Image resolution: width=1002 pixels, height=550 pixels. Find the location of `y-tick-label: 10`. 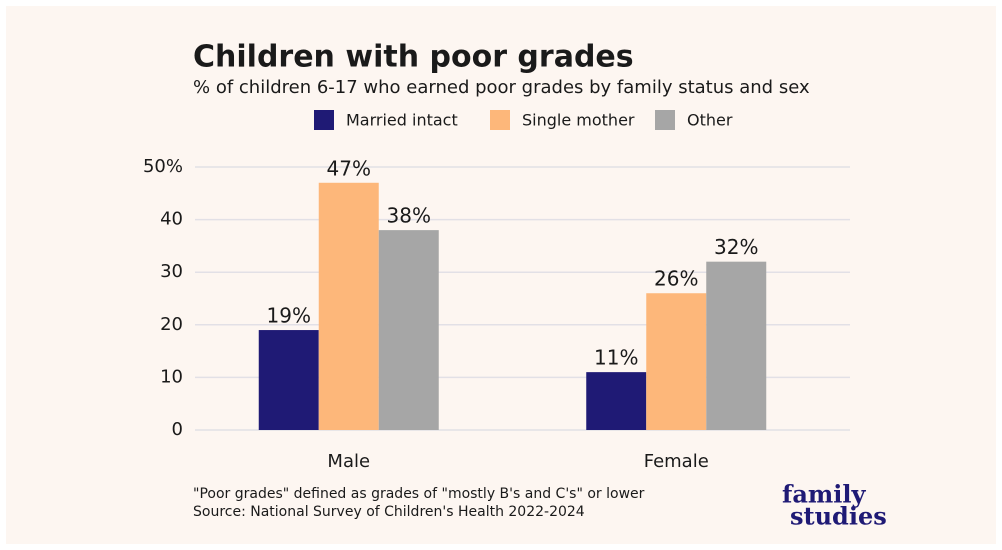

y-tick-label: 10 is located at coordinates (171, 376).